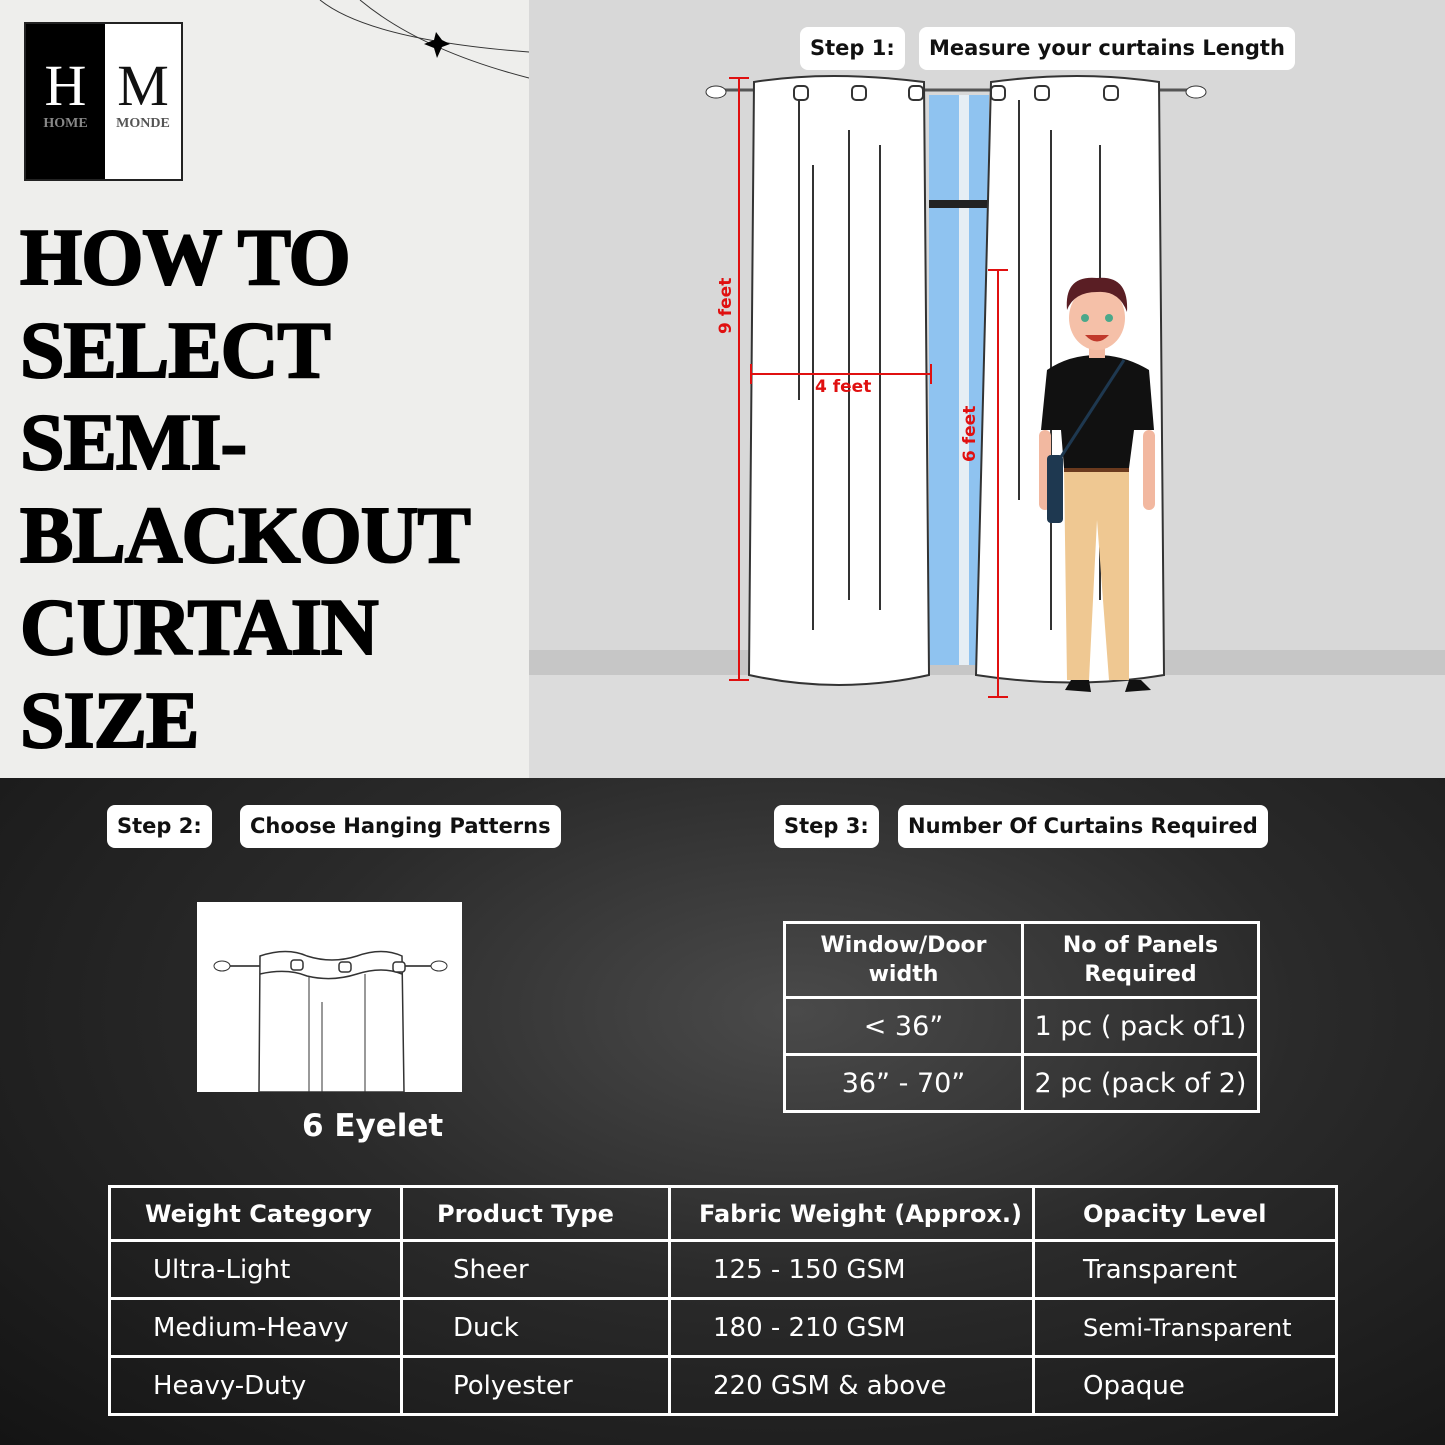  What do you see at coordinates (535, 1269) in the screenshot?
I see `table-cell: Sheer` at bounding box center [535, 1269].